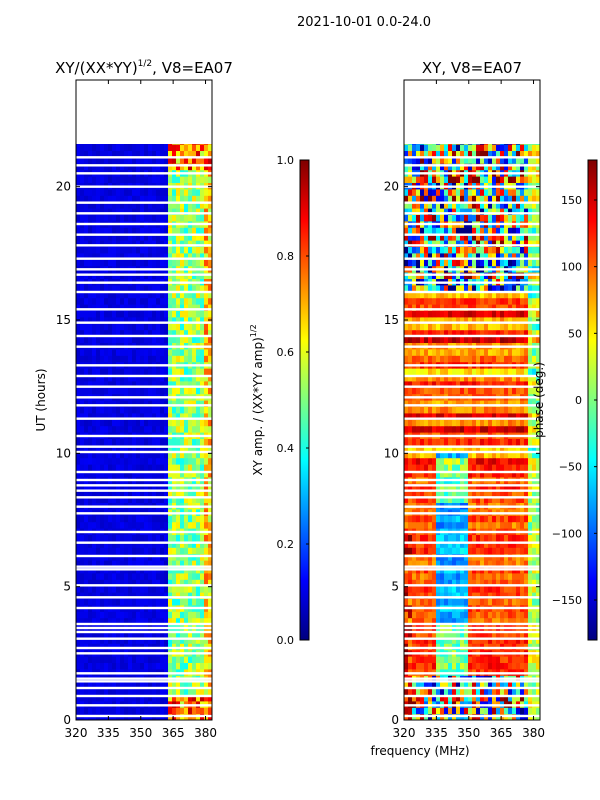  What do you see at coordinates (144, 245) in the screenshot?
I see `flagged-row` at bounding box center [144, 245].